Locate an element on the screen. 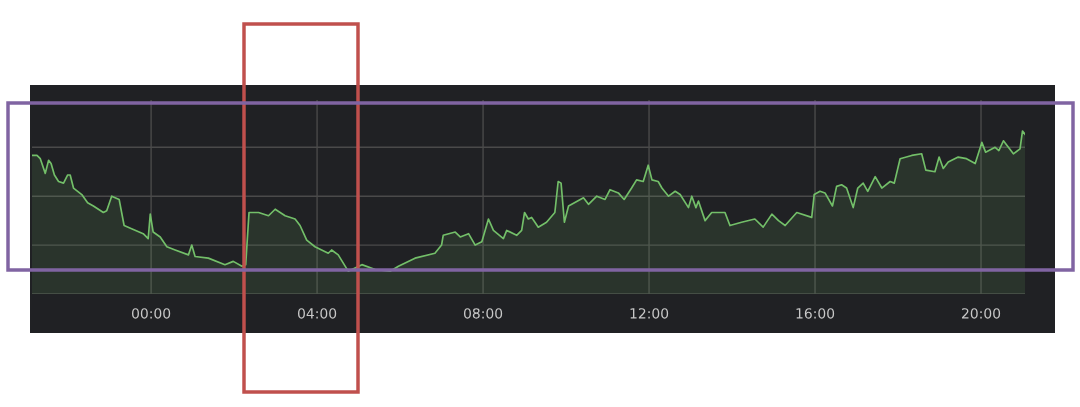  x-tick-label: 00:00 is located at coordinates (151, 313).